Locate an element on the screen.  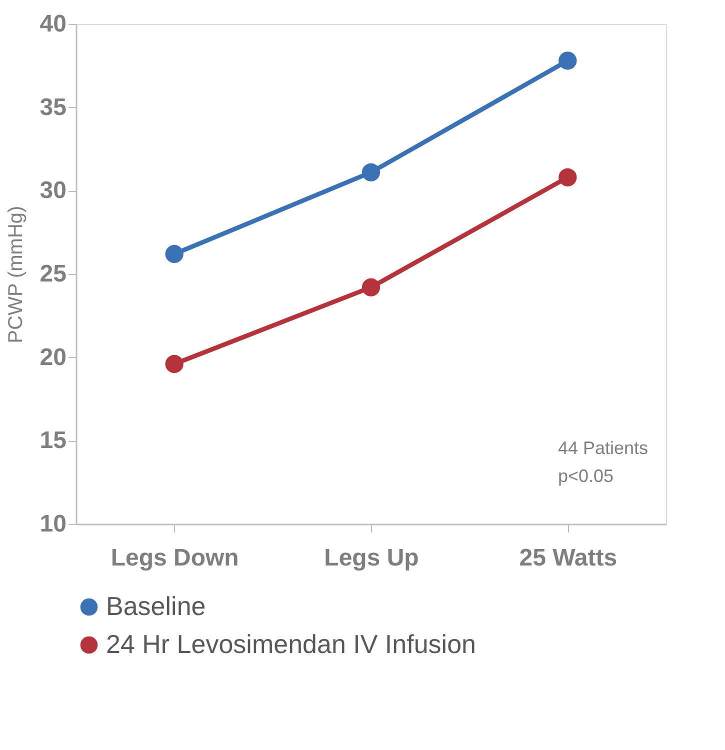
legend-label: 24 Hr Levosimendan IV Infusion is located at coordinates (291, 644).